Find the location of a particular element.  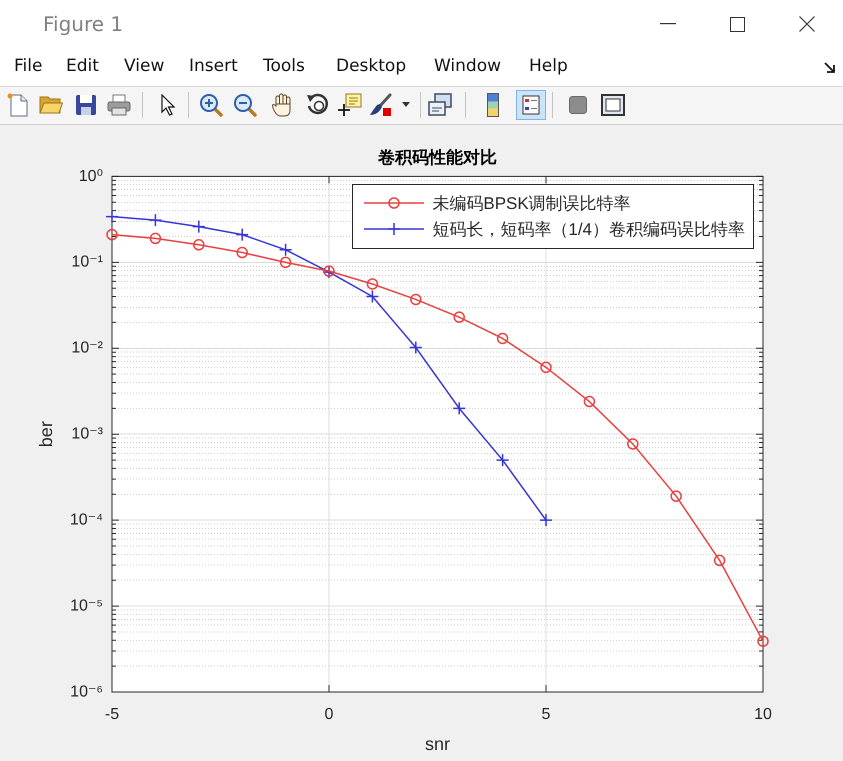

y-tick-label: 10⁻⁴ is located at coordinates (87, 520).